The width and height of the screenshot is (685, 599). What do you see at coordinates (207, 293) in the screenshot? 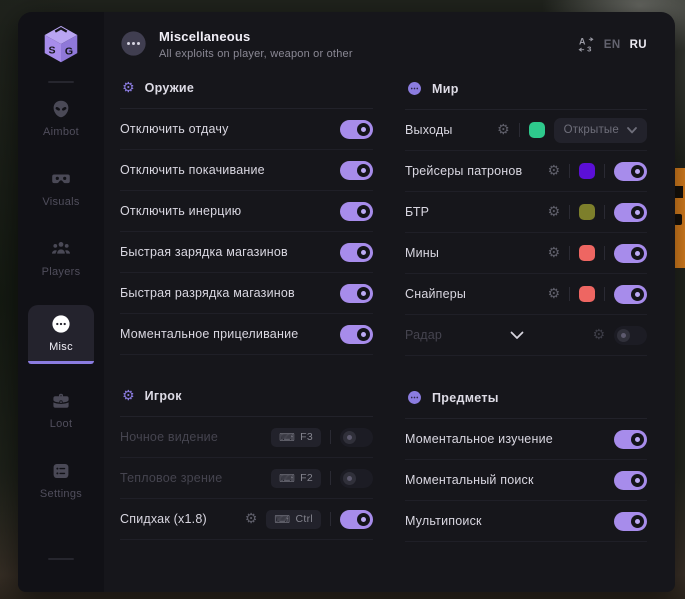
I see `row-label: Быстрая разрядка магазинов` at bounding box center [207, 293].